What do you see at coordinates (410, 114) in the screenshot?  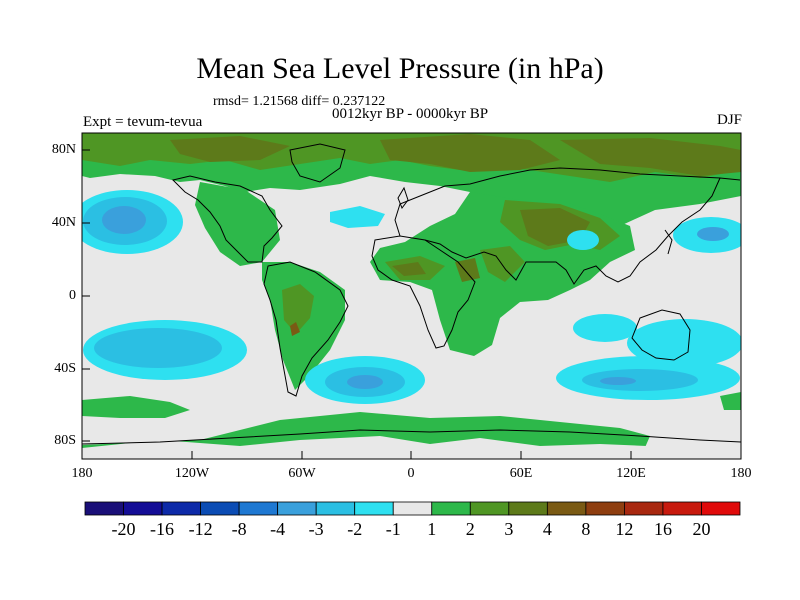 I see `period-label: 0012kyr BP - 0000kyr BP` at bounding box center [410, 114].